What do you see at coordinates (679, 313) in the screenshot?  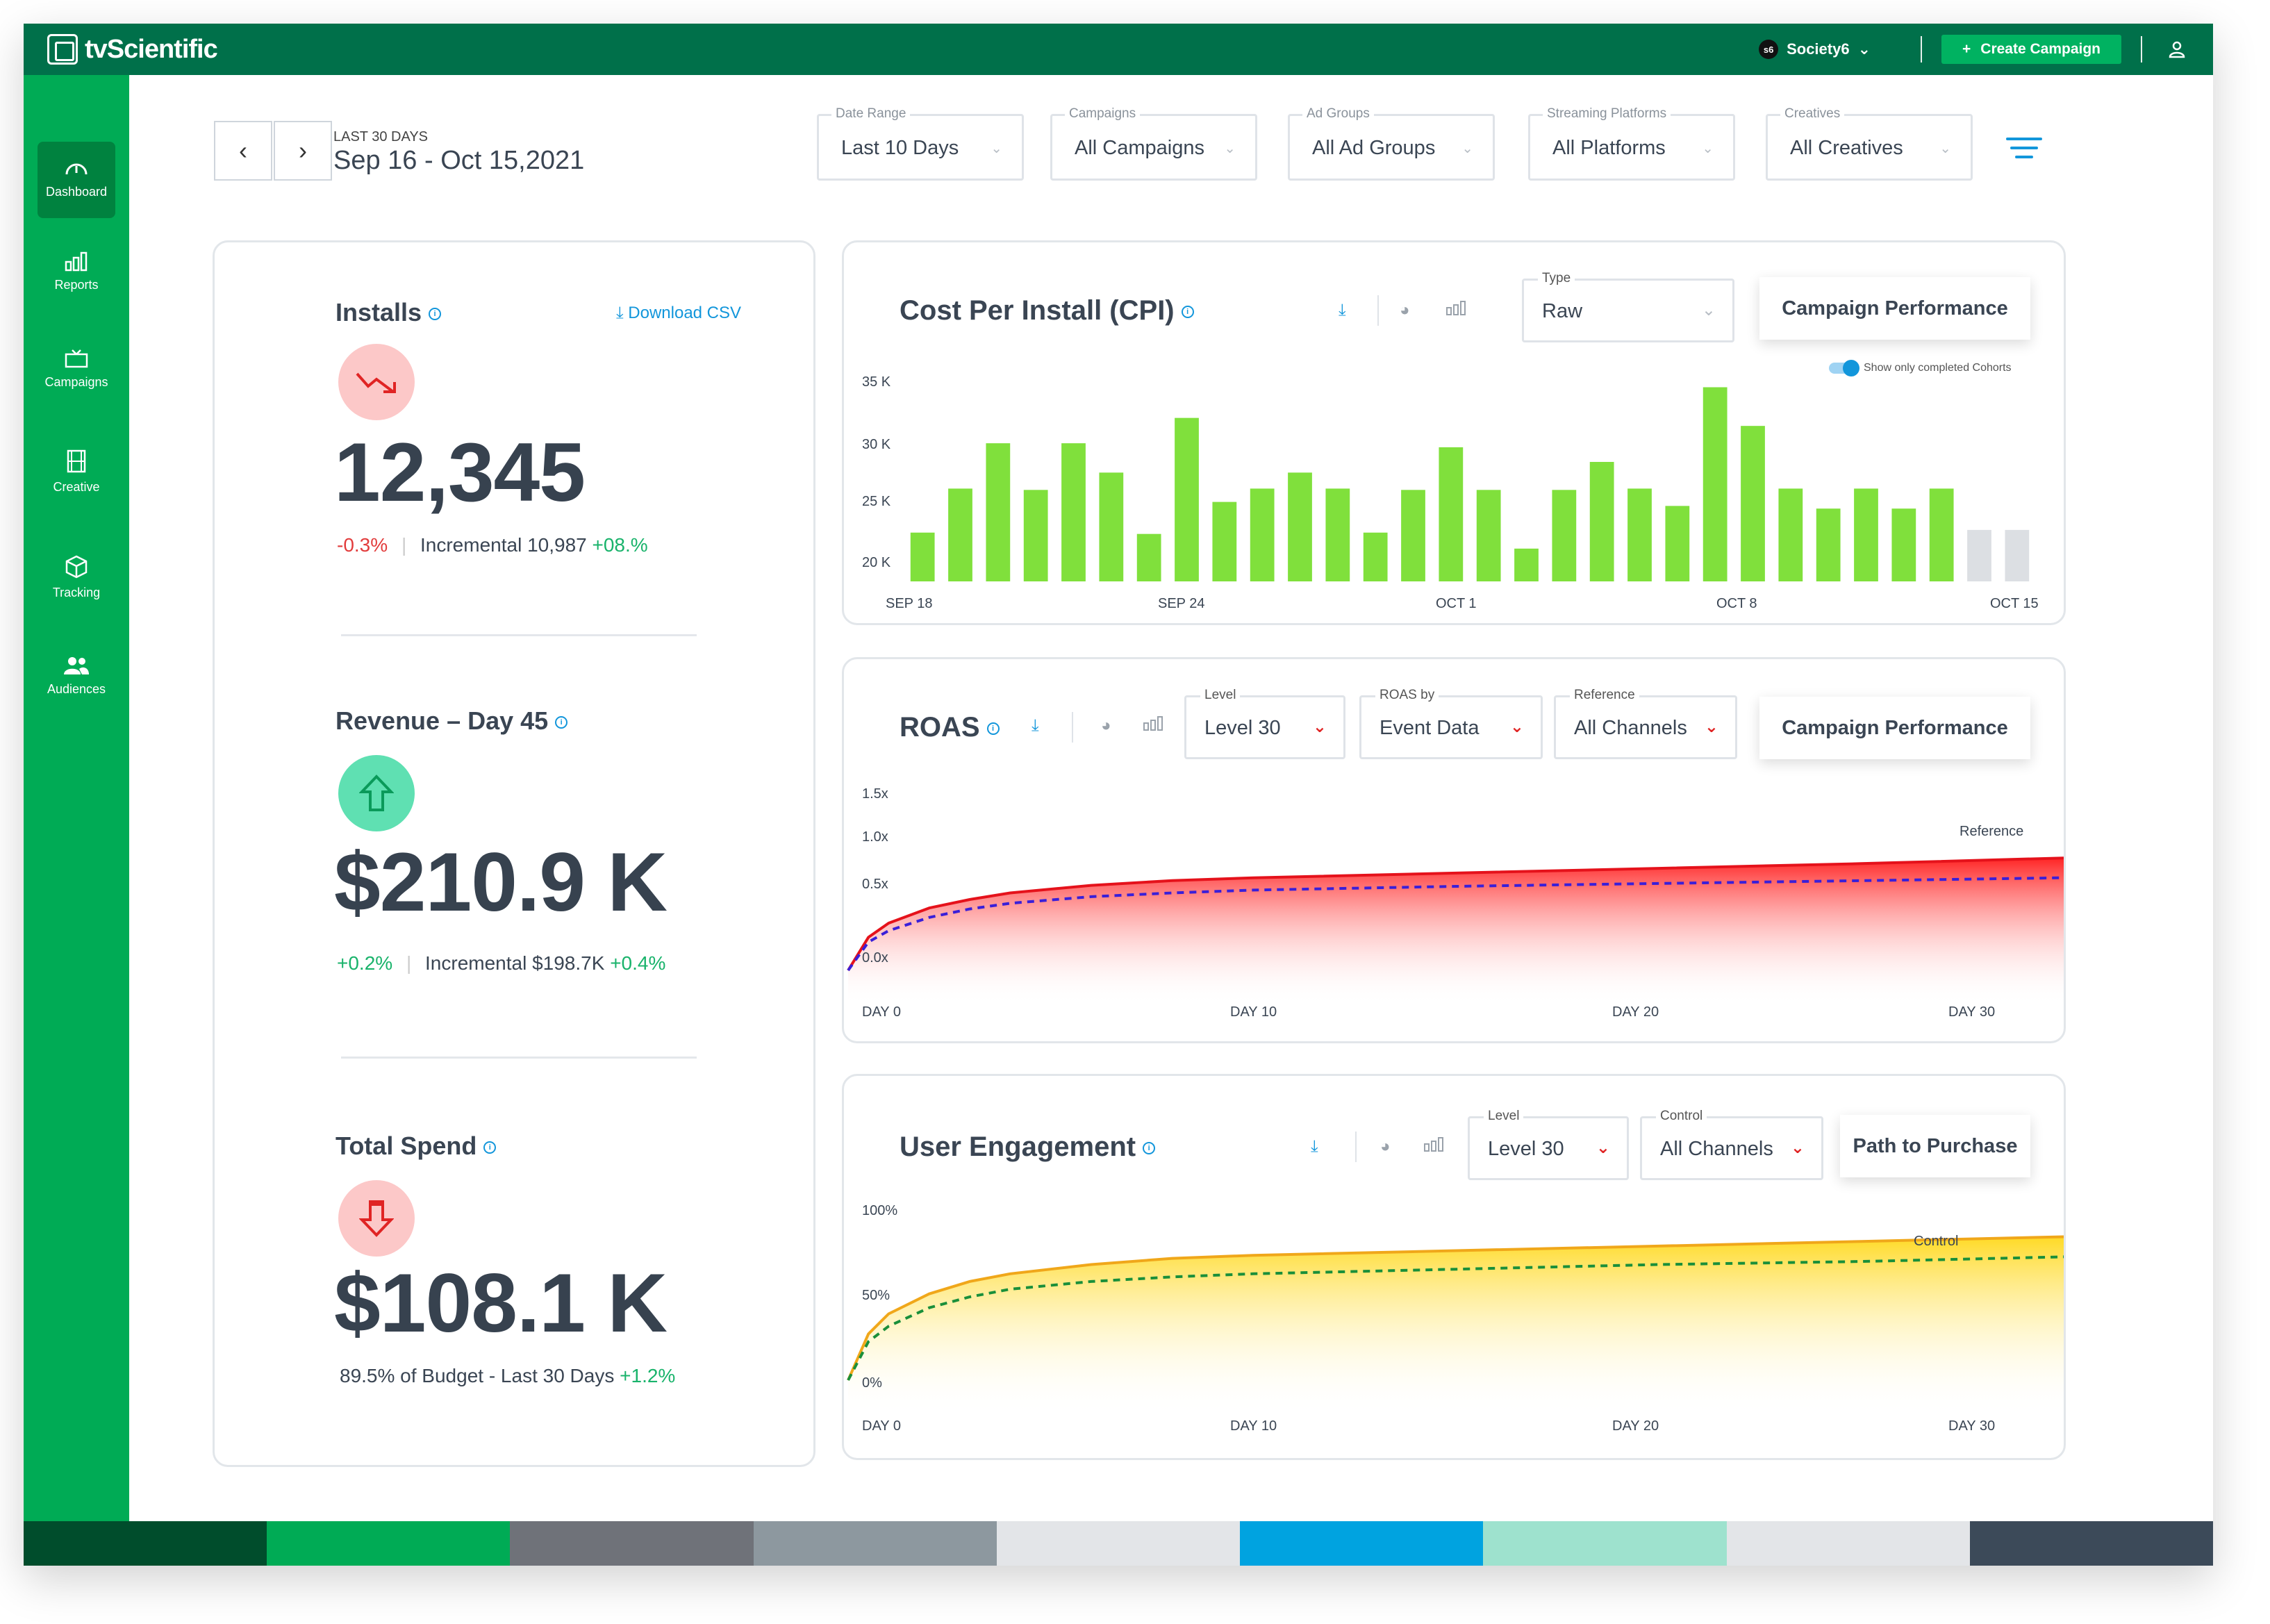 I see `download-csv-link: ⤓ Download CSV` at bounding box center [679, 313].